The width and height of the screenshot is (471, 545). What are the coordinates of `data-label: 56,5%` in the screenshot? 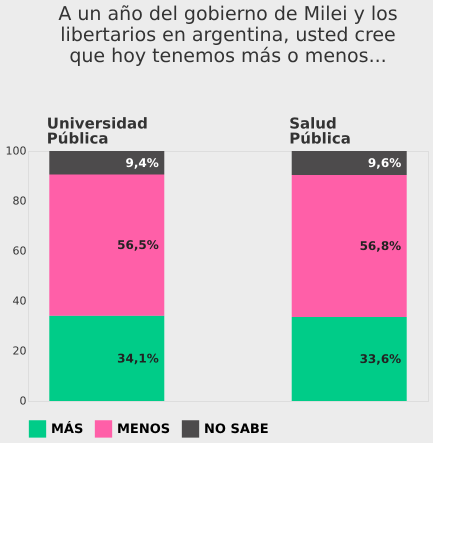 It's located at (138, 245).